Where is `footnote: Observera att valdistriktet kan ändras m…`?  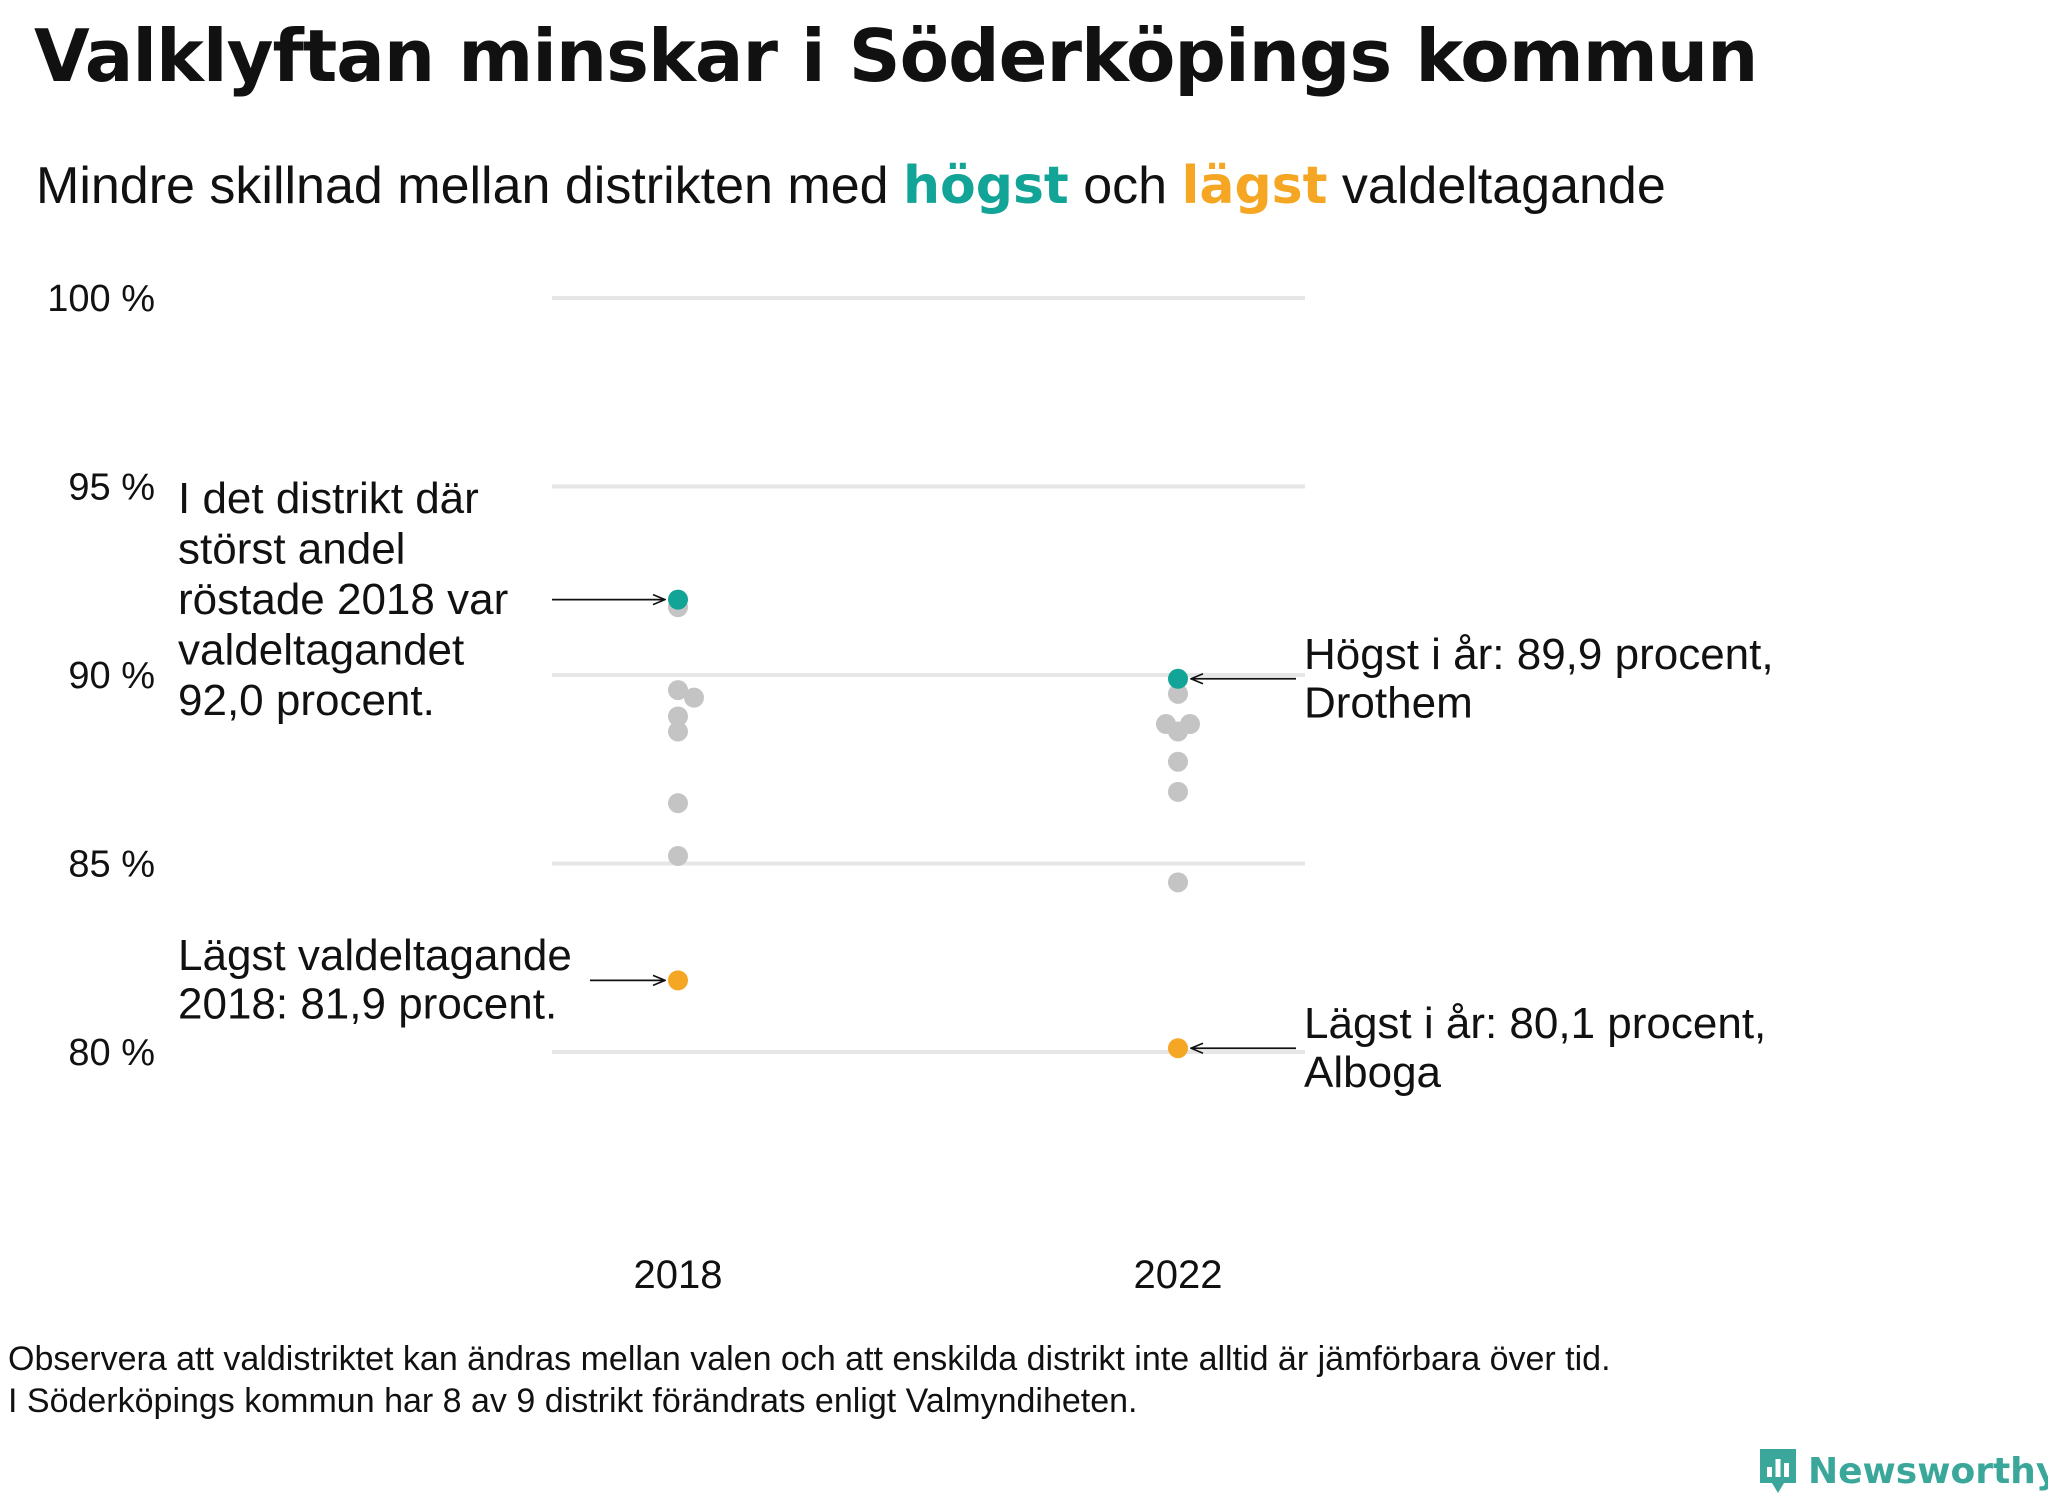
footnote: Observera att valdistriktet kan ändras m… is located at coordinates (809, 1380).